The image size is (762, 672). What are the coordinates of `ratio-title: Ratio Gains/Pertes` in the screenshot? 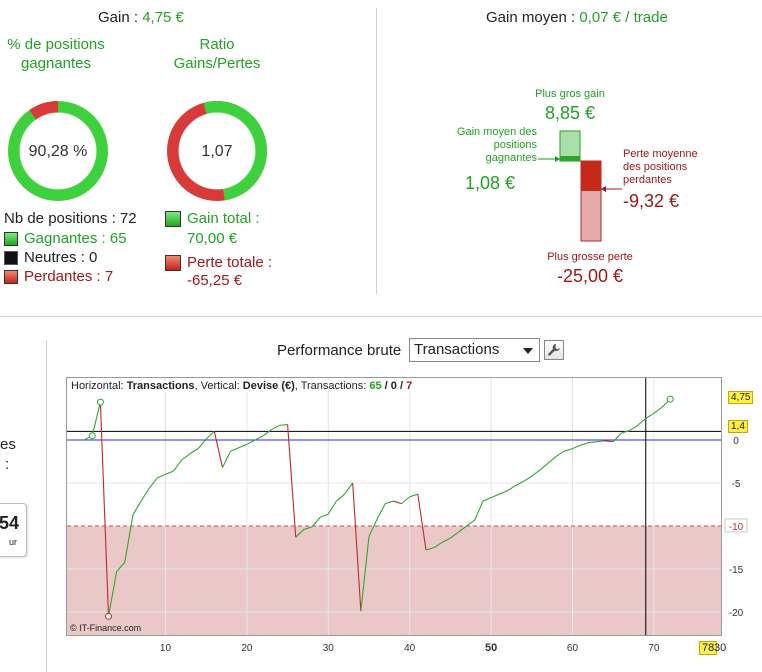 It's located at (217, 54).